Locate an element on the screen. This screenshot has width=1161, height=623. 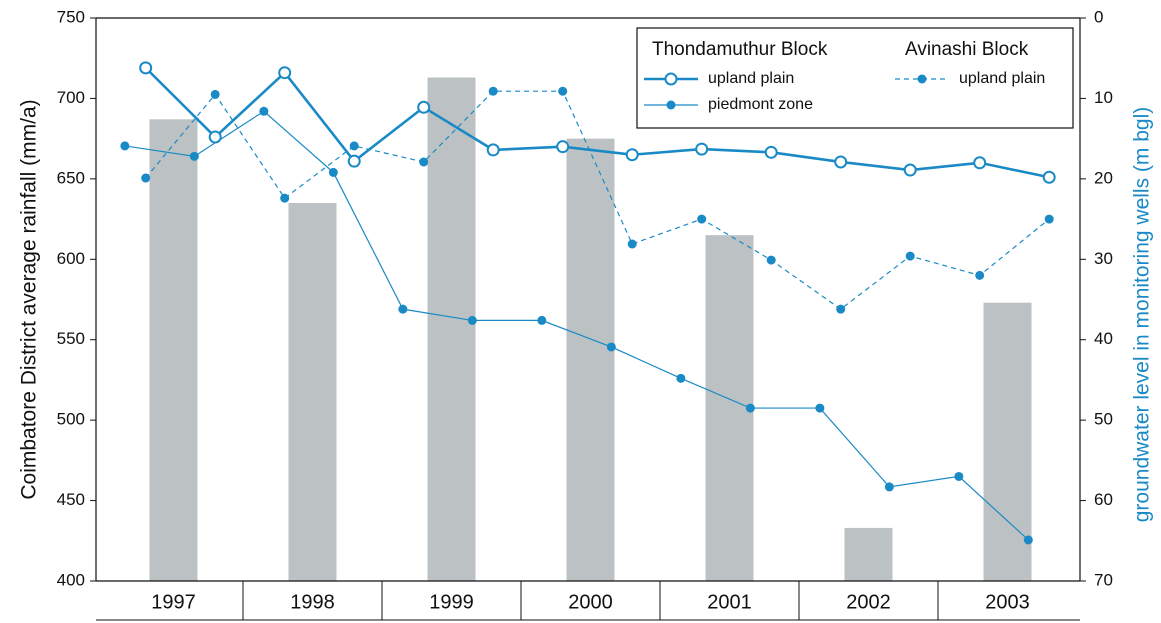
y2-tick-label: 50 is located at coordinates (1103, 419).